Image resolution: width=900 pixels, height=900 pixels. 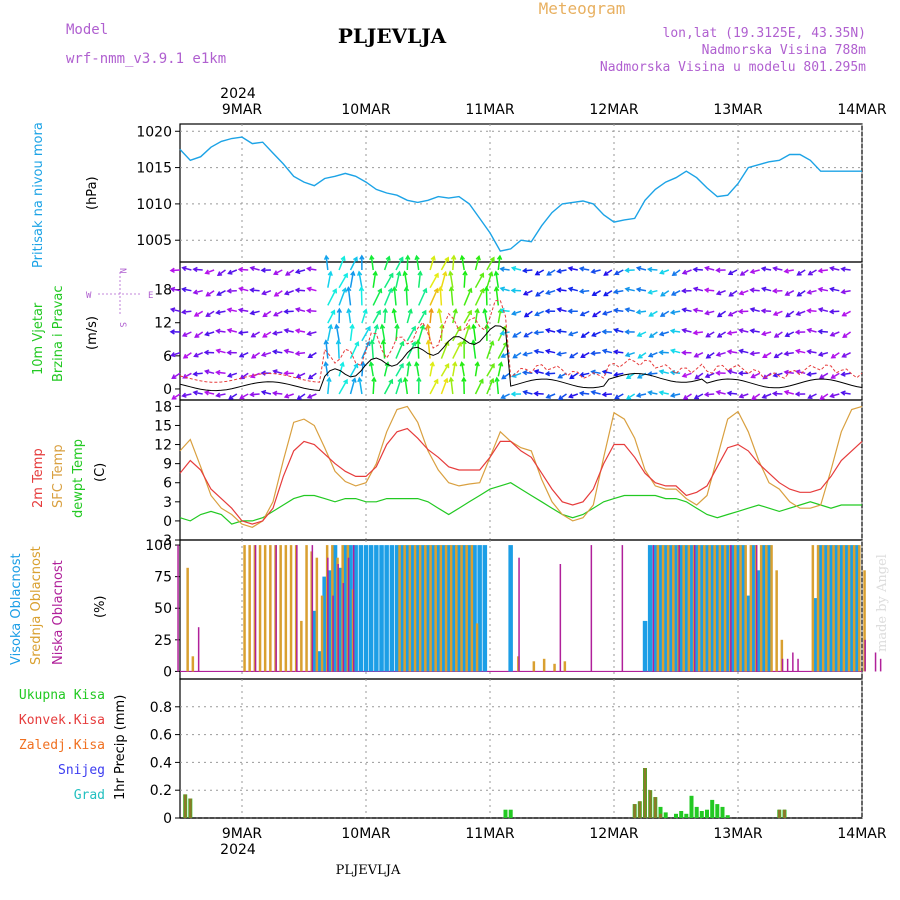 I want to click on cloud-unit: (%), so click(x=100, y=607).